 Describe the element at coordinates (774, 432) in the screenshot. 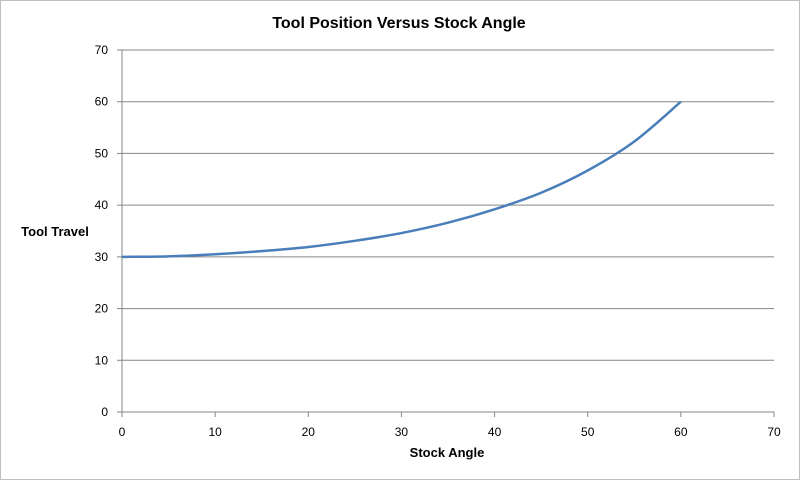

I see `x-tick-label-70: 70` at that location.